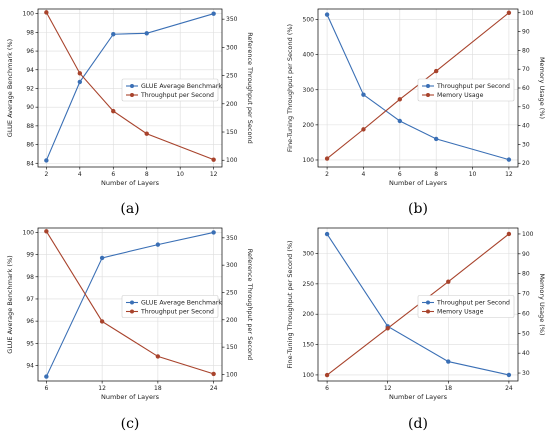 This screenshot has height=437, width=550. Describe the element at coordinates (147, 174) in the screenshot. I see `x-tick-label: 8` at that location.